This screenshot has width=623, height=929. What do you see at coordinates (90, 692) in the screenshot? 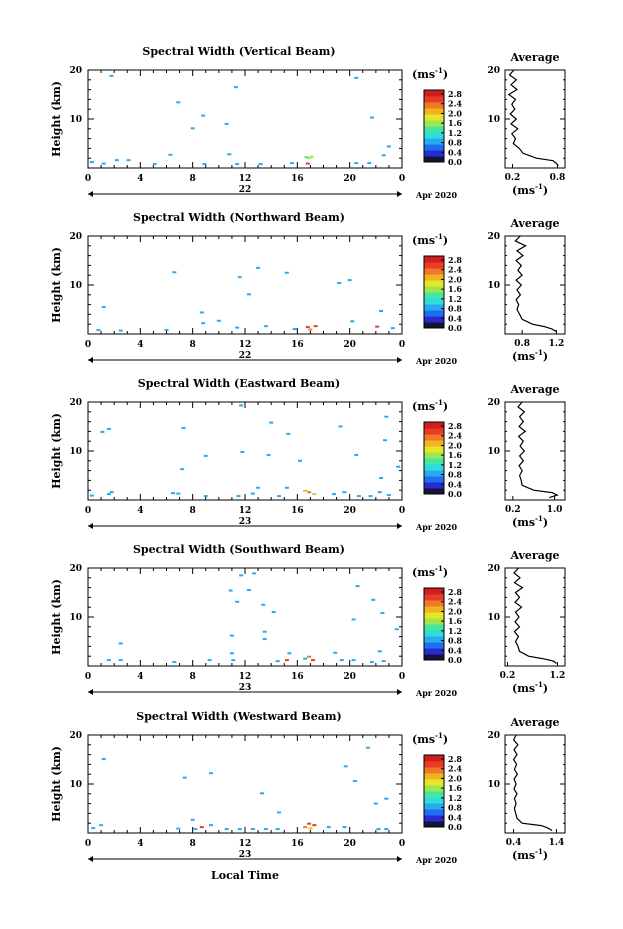
I see `day-bar-arrow-left` at bounding box center [90, 692].